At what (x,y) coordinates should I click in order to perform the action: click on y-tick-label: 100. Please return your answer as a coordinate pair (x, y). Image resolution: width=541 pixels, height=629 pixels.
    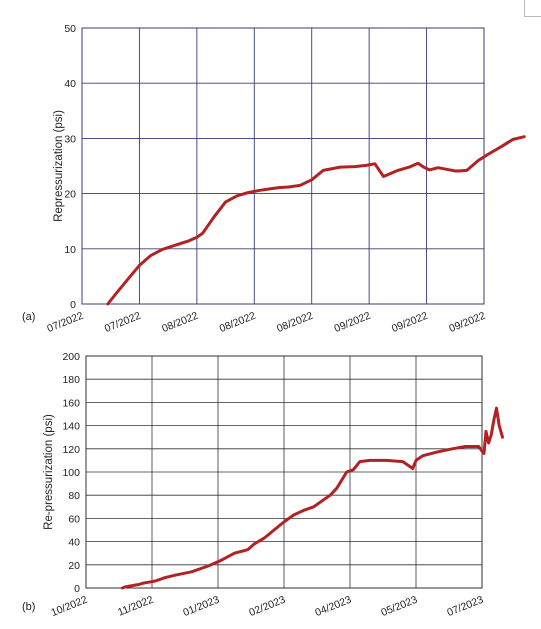
    Looking at the image, I should click on (71, 473).